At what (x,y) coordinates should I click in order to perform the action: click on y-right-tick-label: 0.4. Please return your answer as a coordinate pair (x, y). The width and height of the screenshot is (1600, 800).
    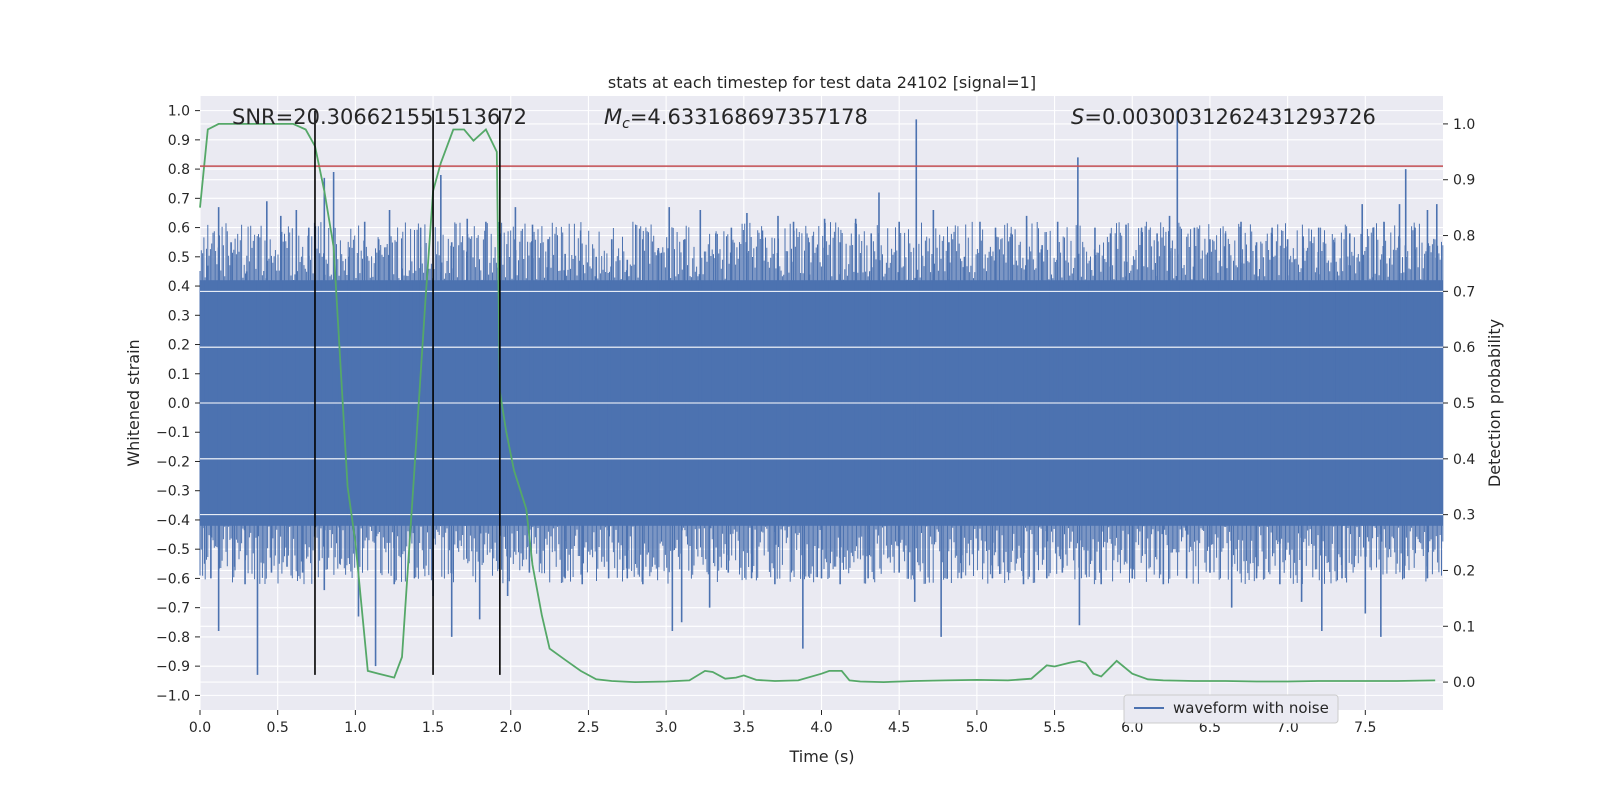
    Looking at the image, I should click on (1464, 460).